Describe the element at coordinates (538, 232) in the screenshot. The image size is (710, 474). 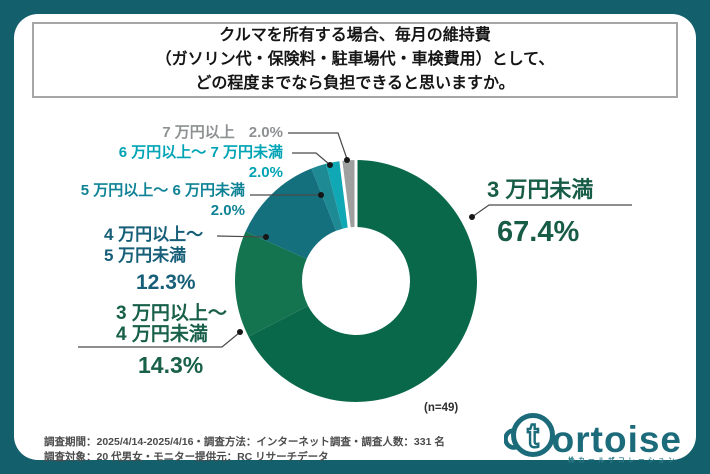
I see `callout-under-3man-pct: 67.4%` at that location.